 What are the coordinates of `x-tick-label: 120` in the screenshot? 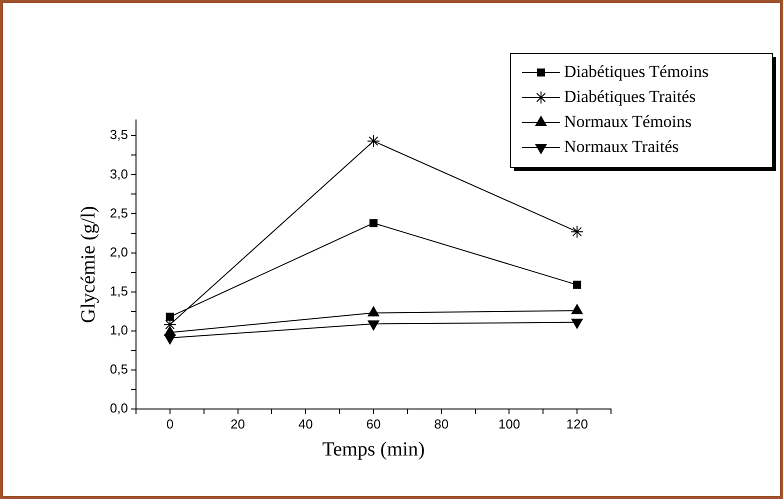 It's located at (577, 424).